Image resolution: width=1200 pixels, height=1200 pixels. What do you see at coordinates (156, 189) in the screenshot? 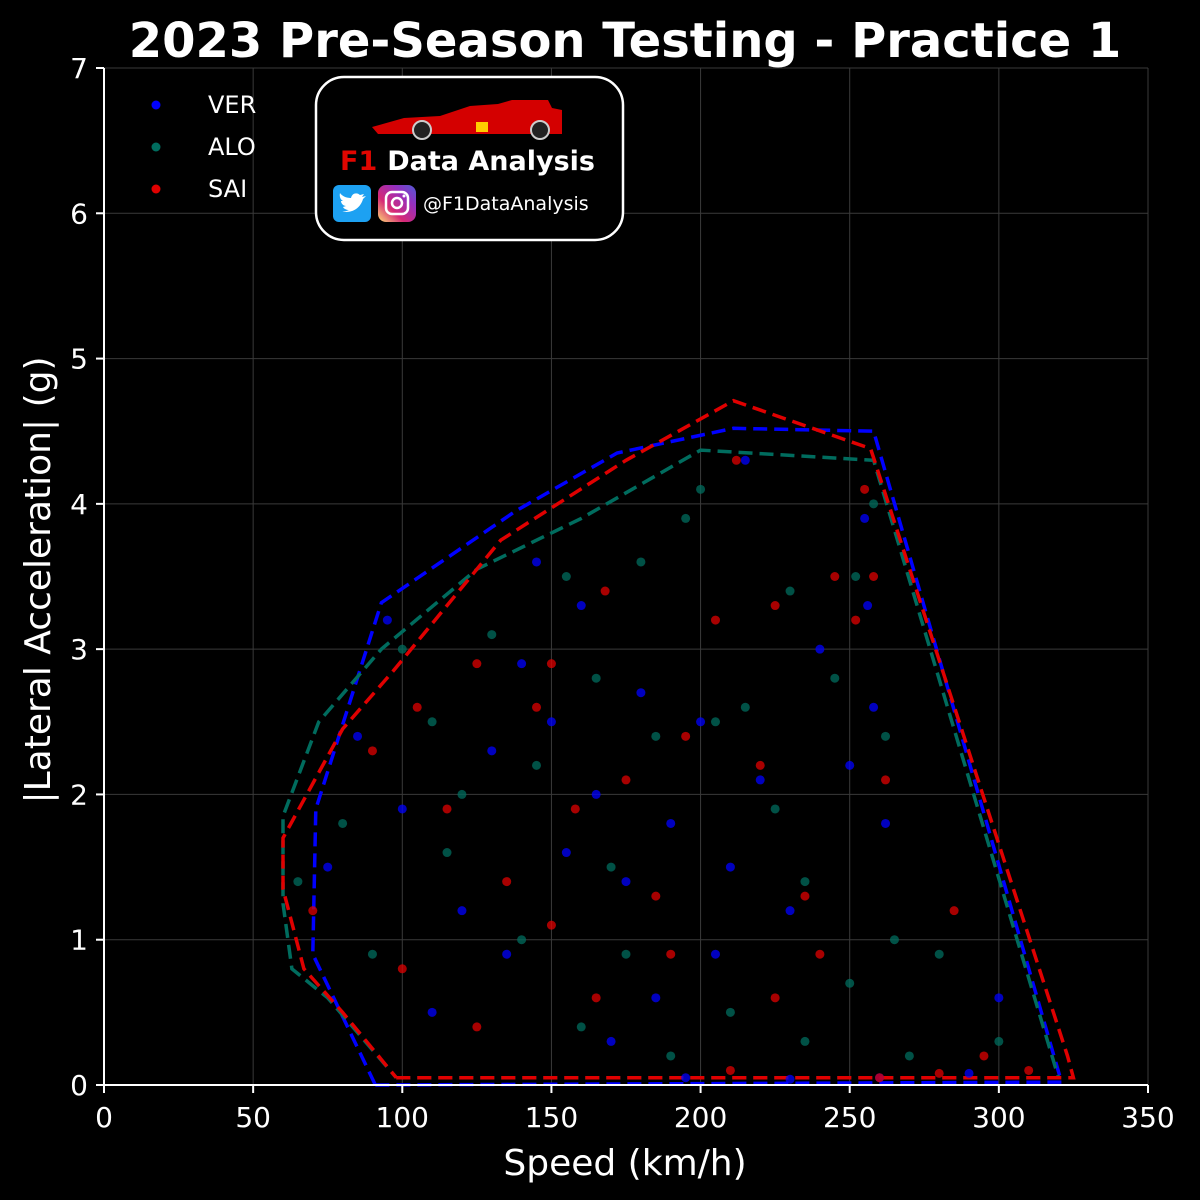
I see `legend-marker-sai` at bounding box center [156, 189].